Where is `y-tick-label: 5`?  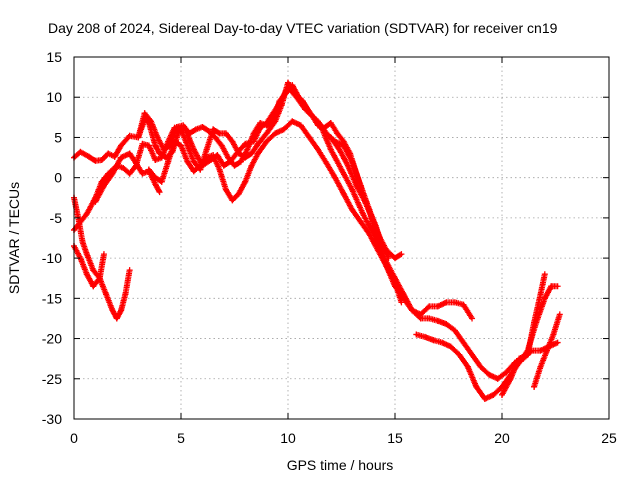
y-tick-label: 5 is located at coordinates (58, 137).